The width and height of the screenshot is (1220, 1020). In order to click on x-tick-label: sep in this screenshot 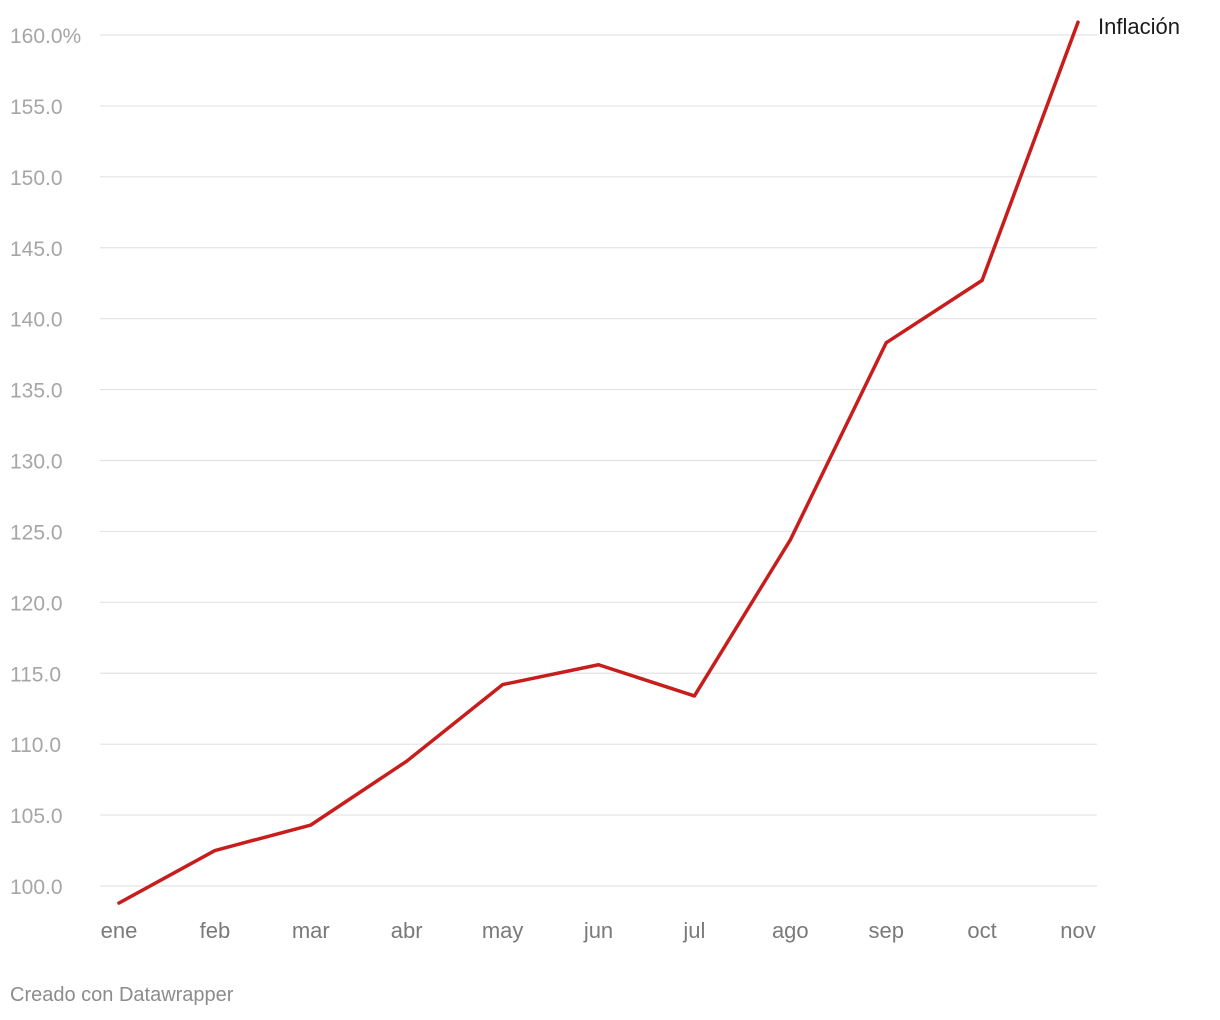, I will do `click(885, 930)`.